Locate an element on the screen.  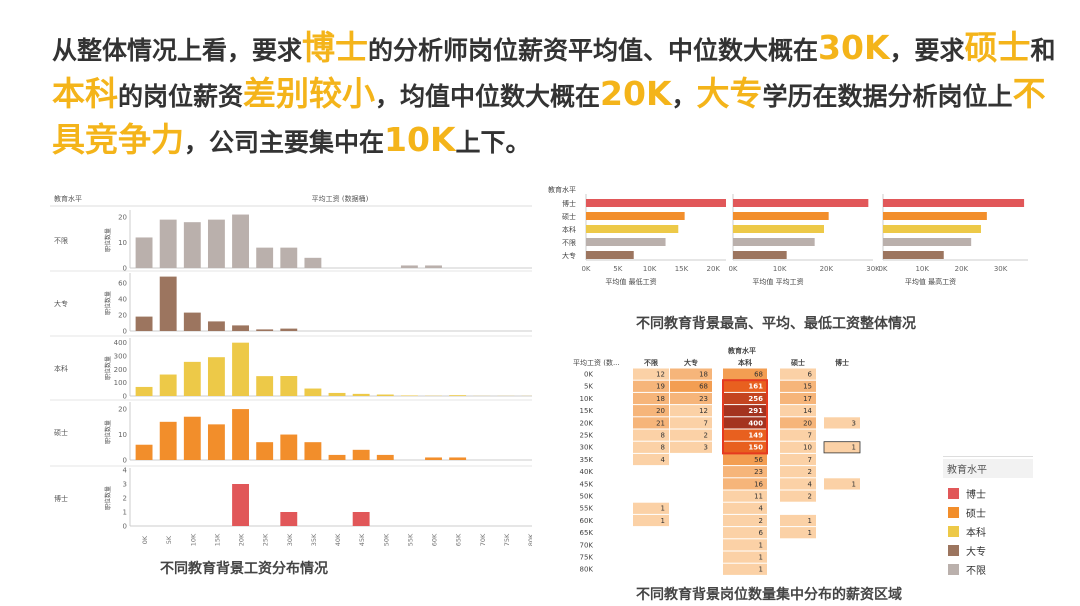
y-tick-label: 2 is located at coordinates (125, 499).